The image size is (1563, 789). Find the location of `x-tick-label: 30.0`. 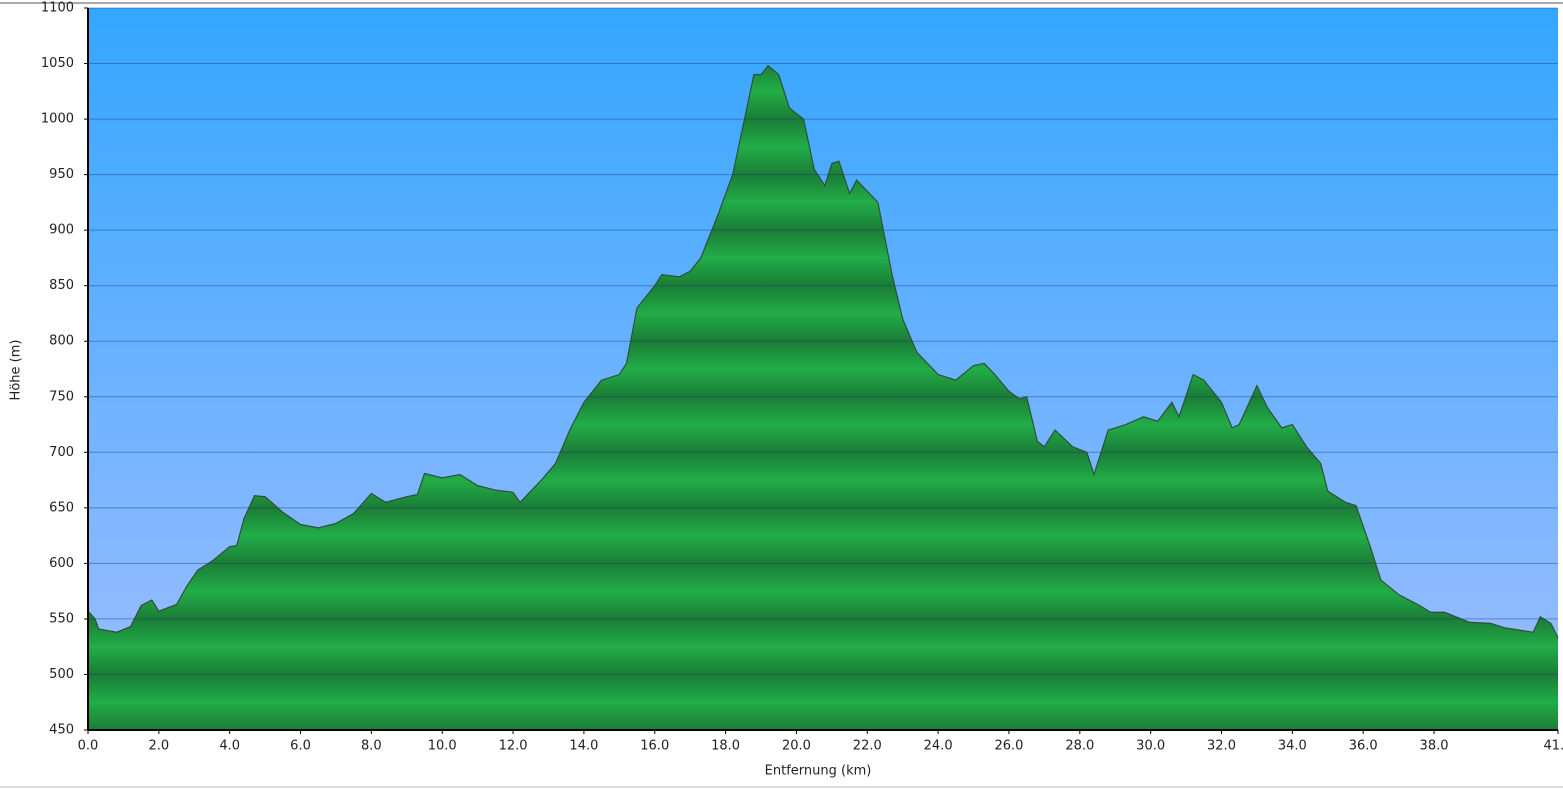

x-tick-label: 30.0 is located at coordinates (1150, 746).